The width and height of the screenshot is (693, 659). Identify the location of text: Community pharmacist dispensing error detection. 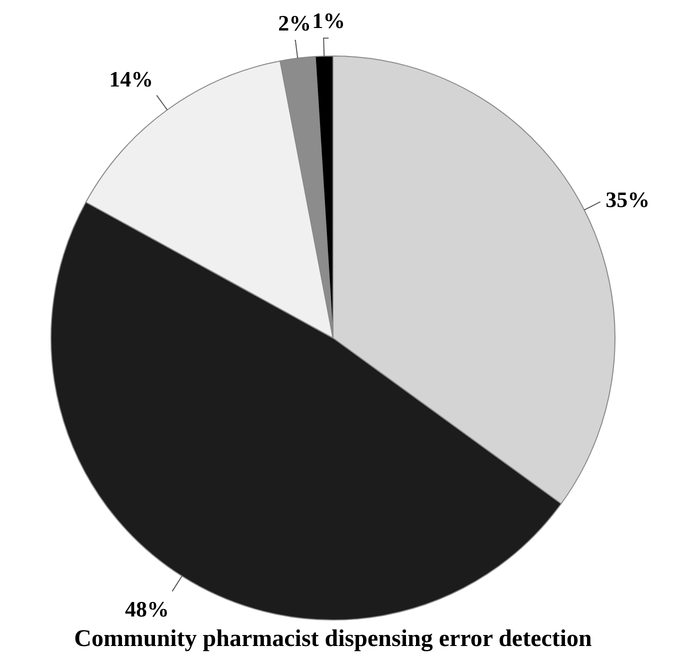
(333, 639).